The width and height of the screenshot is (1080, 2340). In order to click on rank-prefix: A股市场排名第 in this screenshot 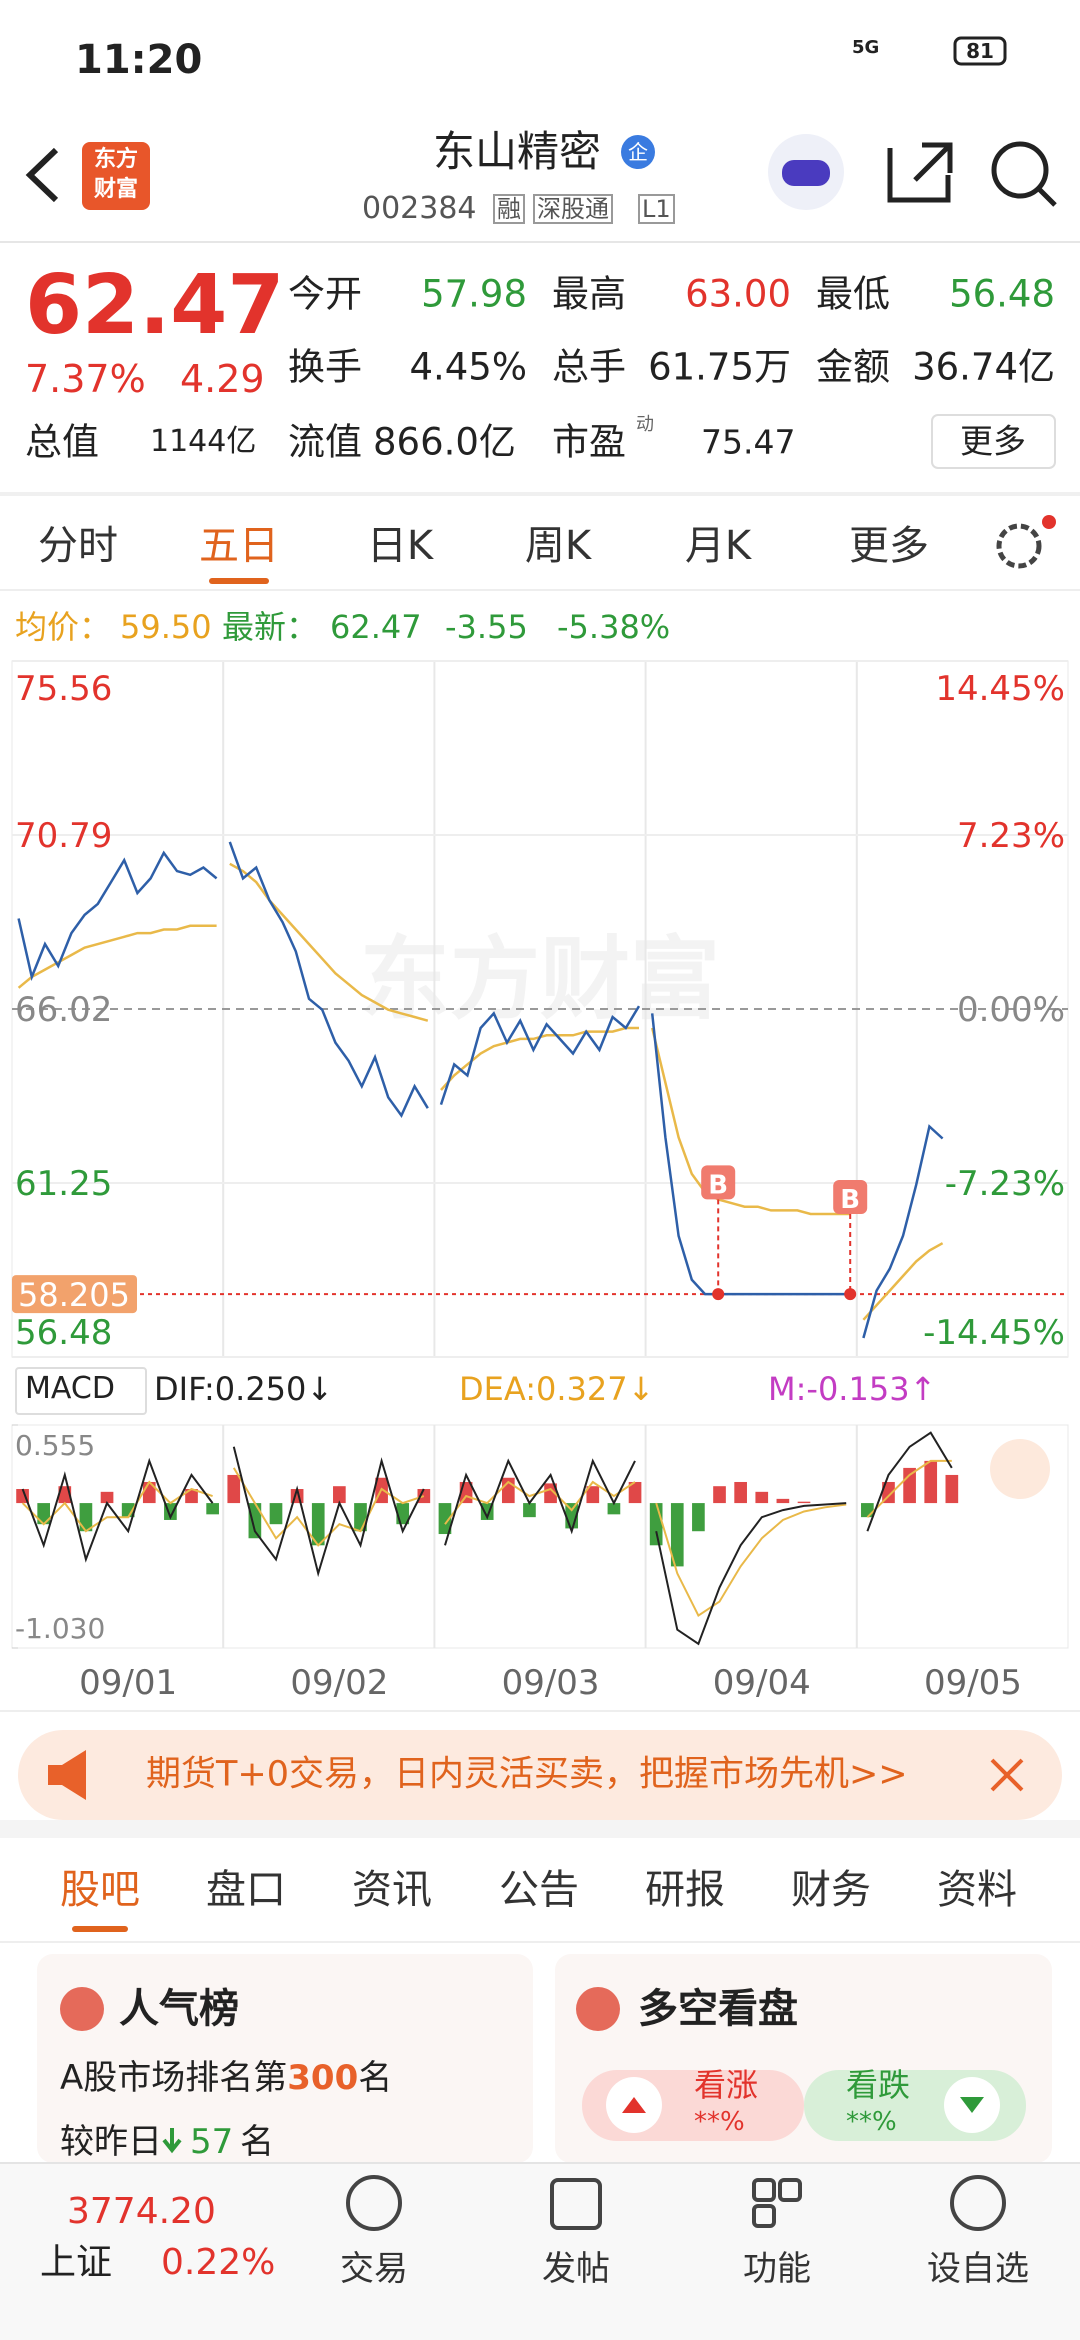, I will do `click(174, 2078)`.